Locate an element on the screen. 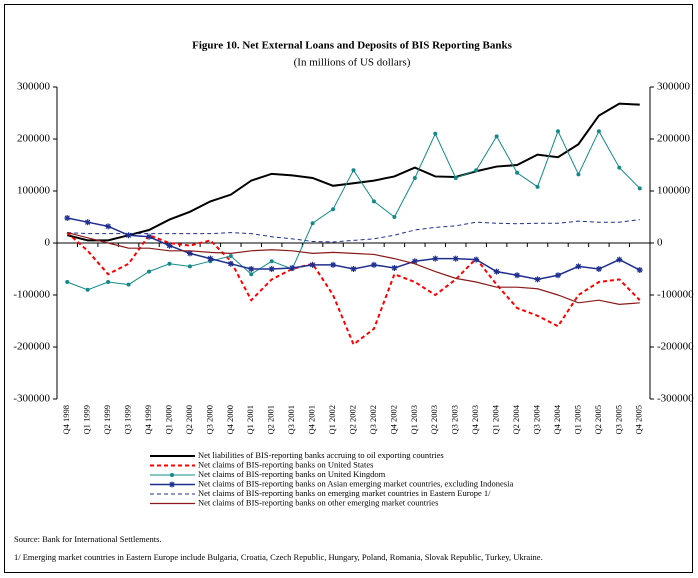  x-tick-label: Q1 2000 is located at coordinates (168, 420).